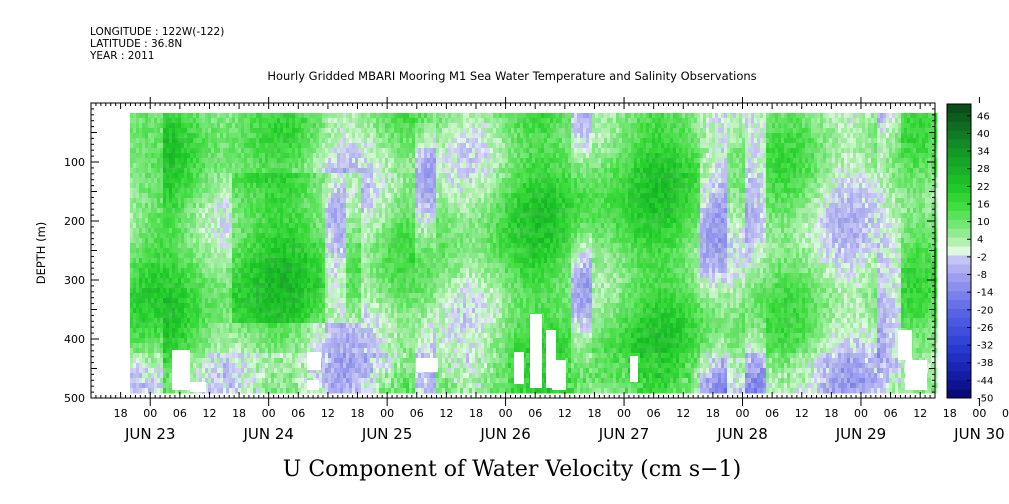 Image resolution: width=1009 pixels, height=504 pixels. Describe the element at coordinates (157, 32) in the screenshot. I see `longitude-label: LONGITUDE : 122W(-122)` at that location.